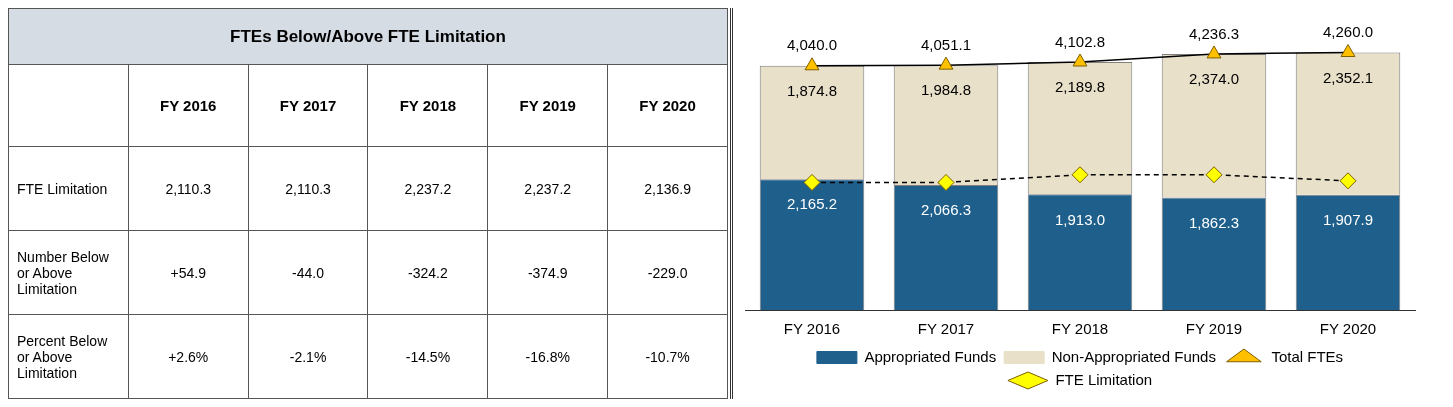 This screenshot has height=407, width=1453. What do you see at coordinates (308, 272) in the screenshot?
I see `text: -44.0` at bounding box center [308, 272].